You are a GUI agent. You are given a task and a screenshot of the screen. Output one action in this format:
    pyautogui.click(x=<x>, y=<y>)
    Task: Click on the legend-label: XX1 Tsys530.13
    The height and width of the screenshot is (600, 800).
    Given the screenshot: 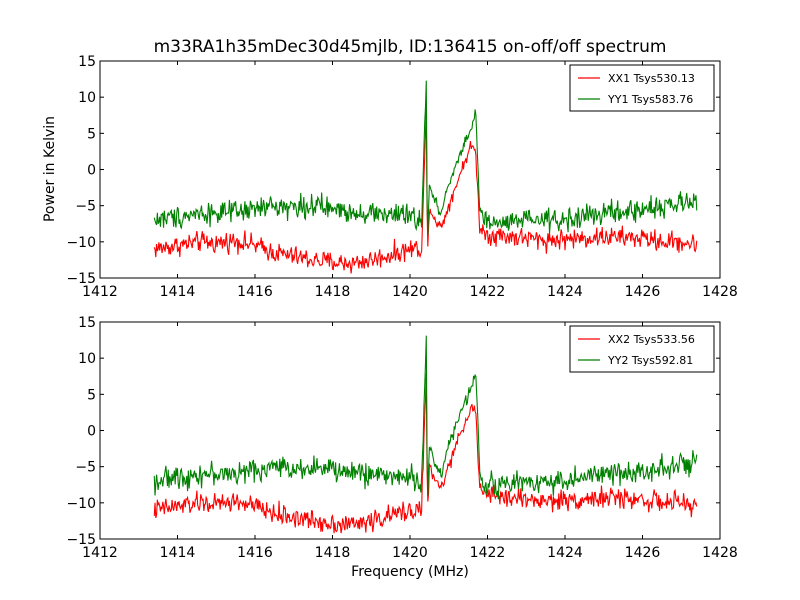 What is the action you would take?
    pyautogui.click(x=651, y=78)
    